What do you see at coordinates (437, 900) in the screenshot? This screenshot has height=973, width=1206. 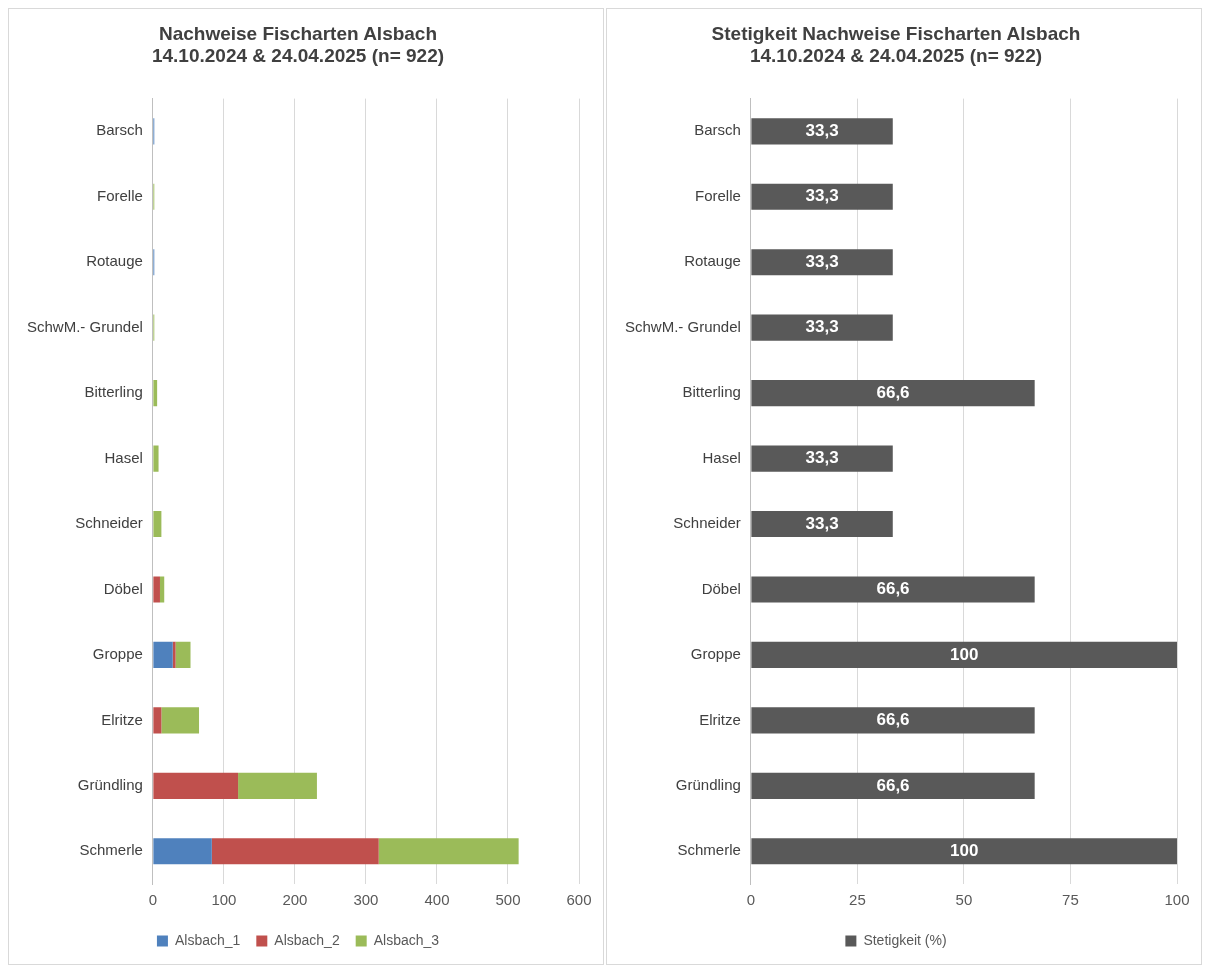 I see `x-tick-label: 400` at bounding box center [437, 900].